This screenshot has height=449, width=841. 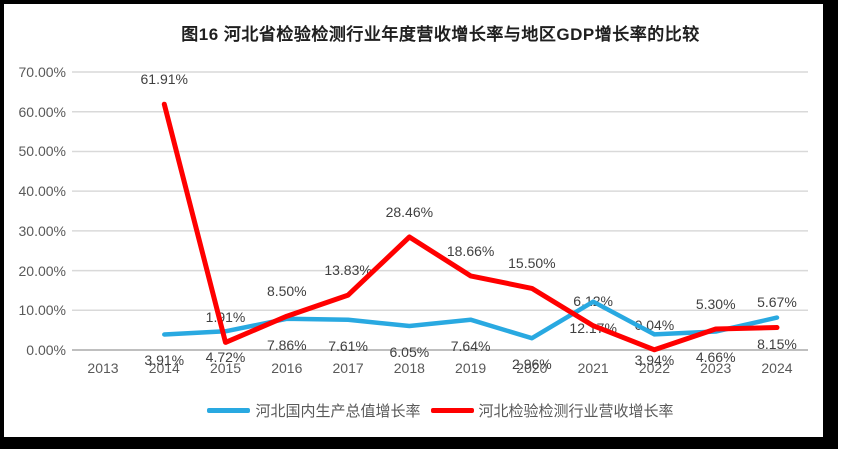 I want to click on data-label: 3.94%, so click(x=654, y=360).